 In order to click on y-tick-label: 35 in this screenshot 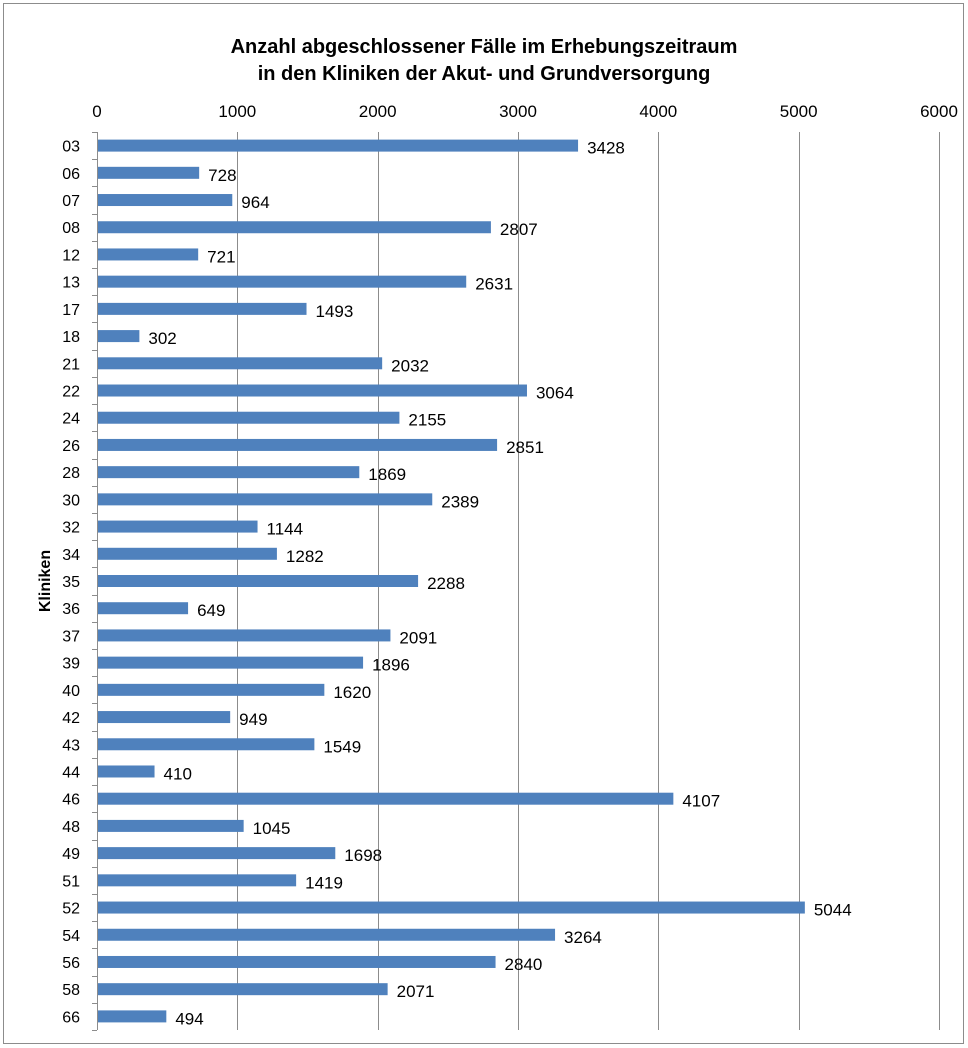, I will do `click(71, 582)`.